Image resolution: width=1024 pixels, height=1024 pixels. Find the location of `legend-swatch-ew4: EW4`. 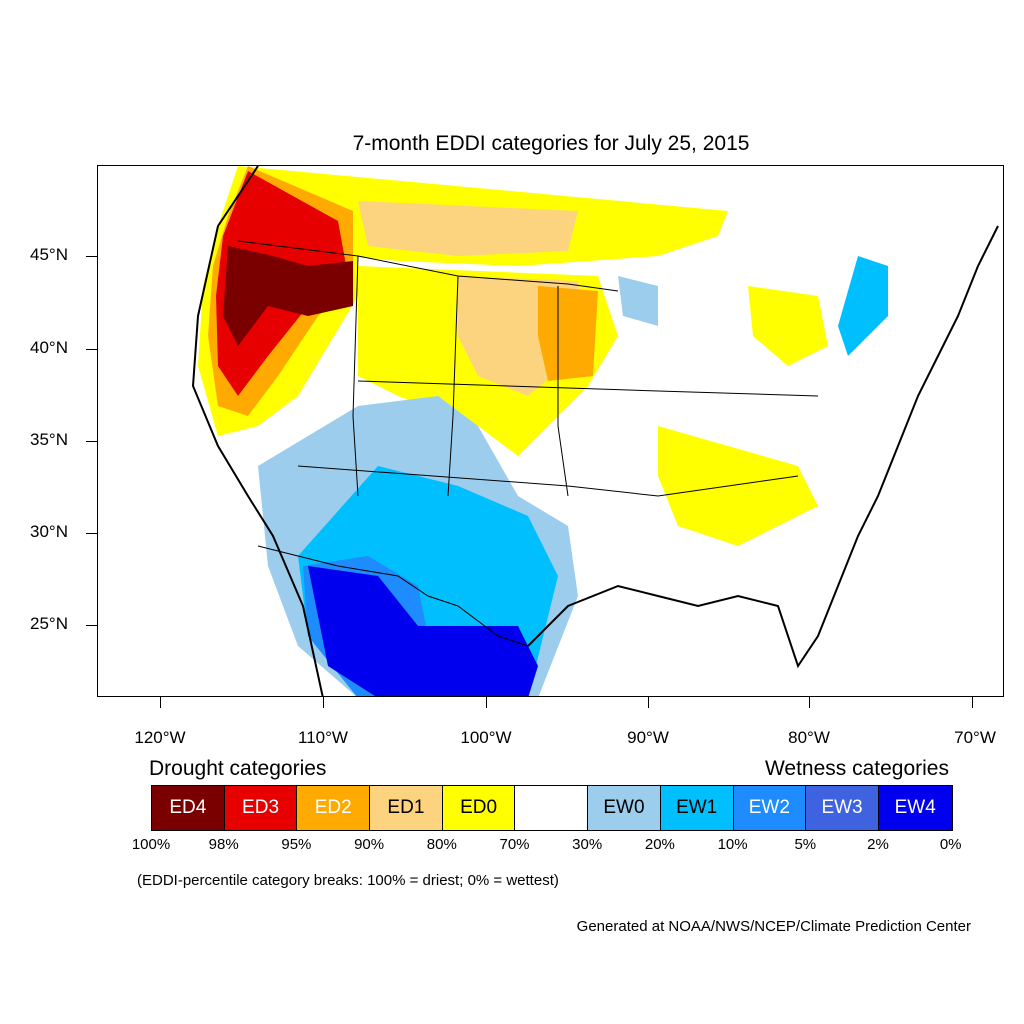

legend-swatch-ew4: EW4 is located at coordinates (915, 808).